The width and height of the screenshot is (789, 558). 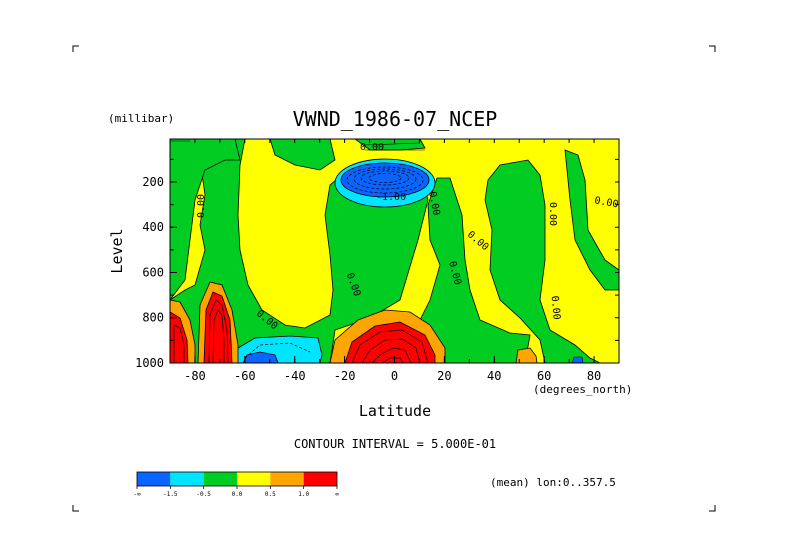 I want to click on field-negative-core-lower, so click(x=278, y=349).